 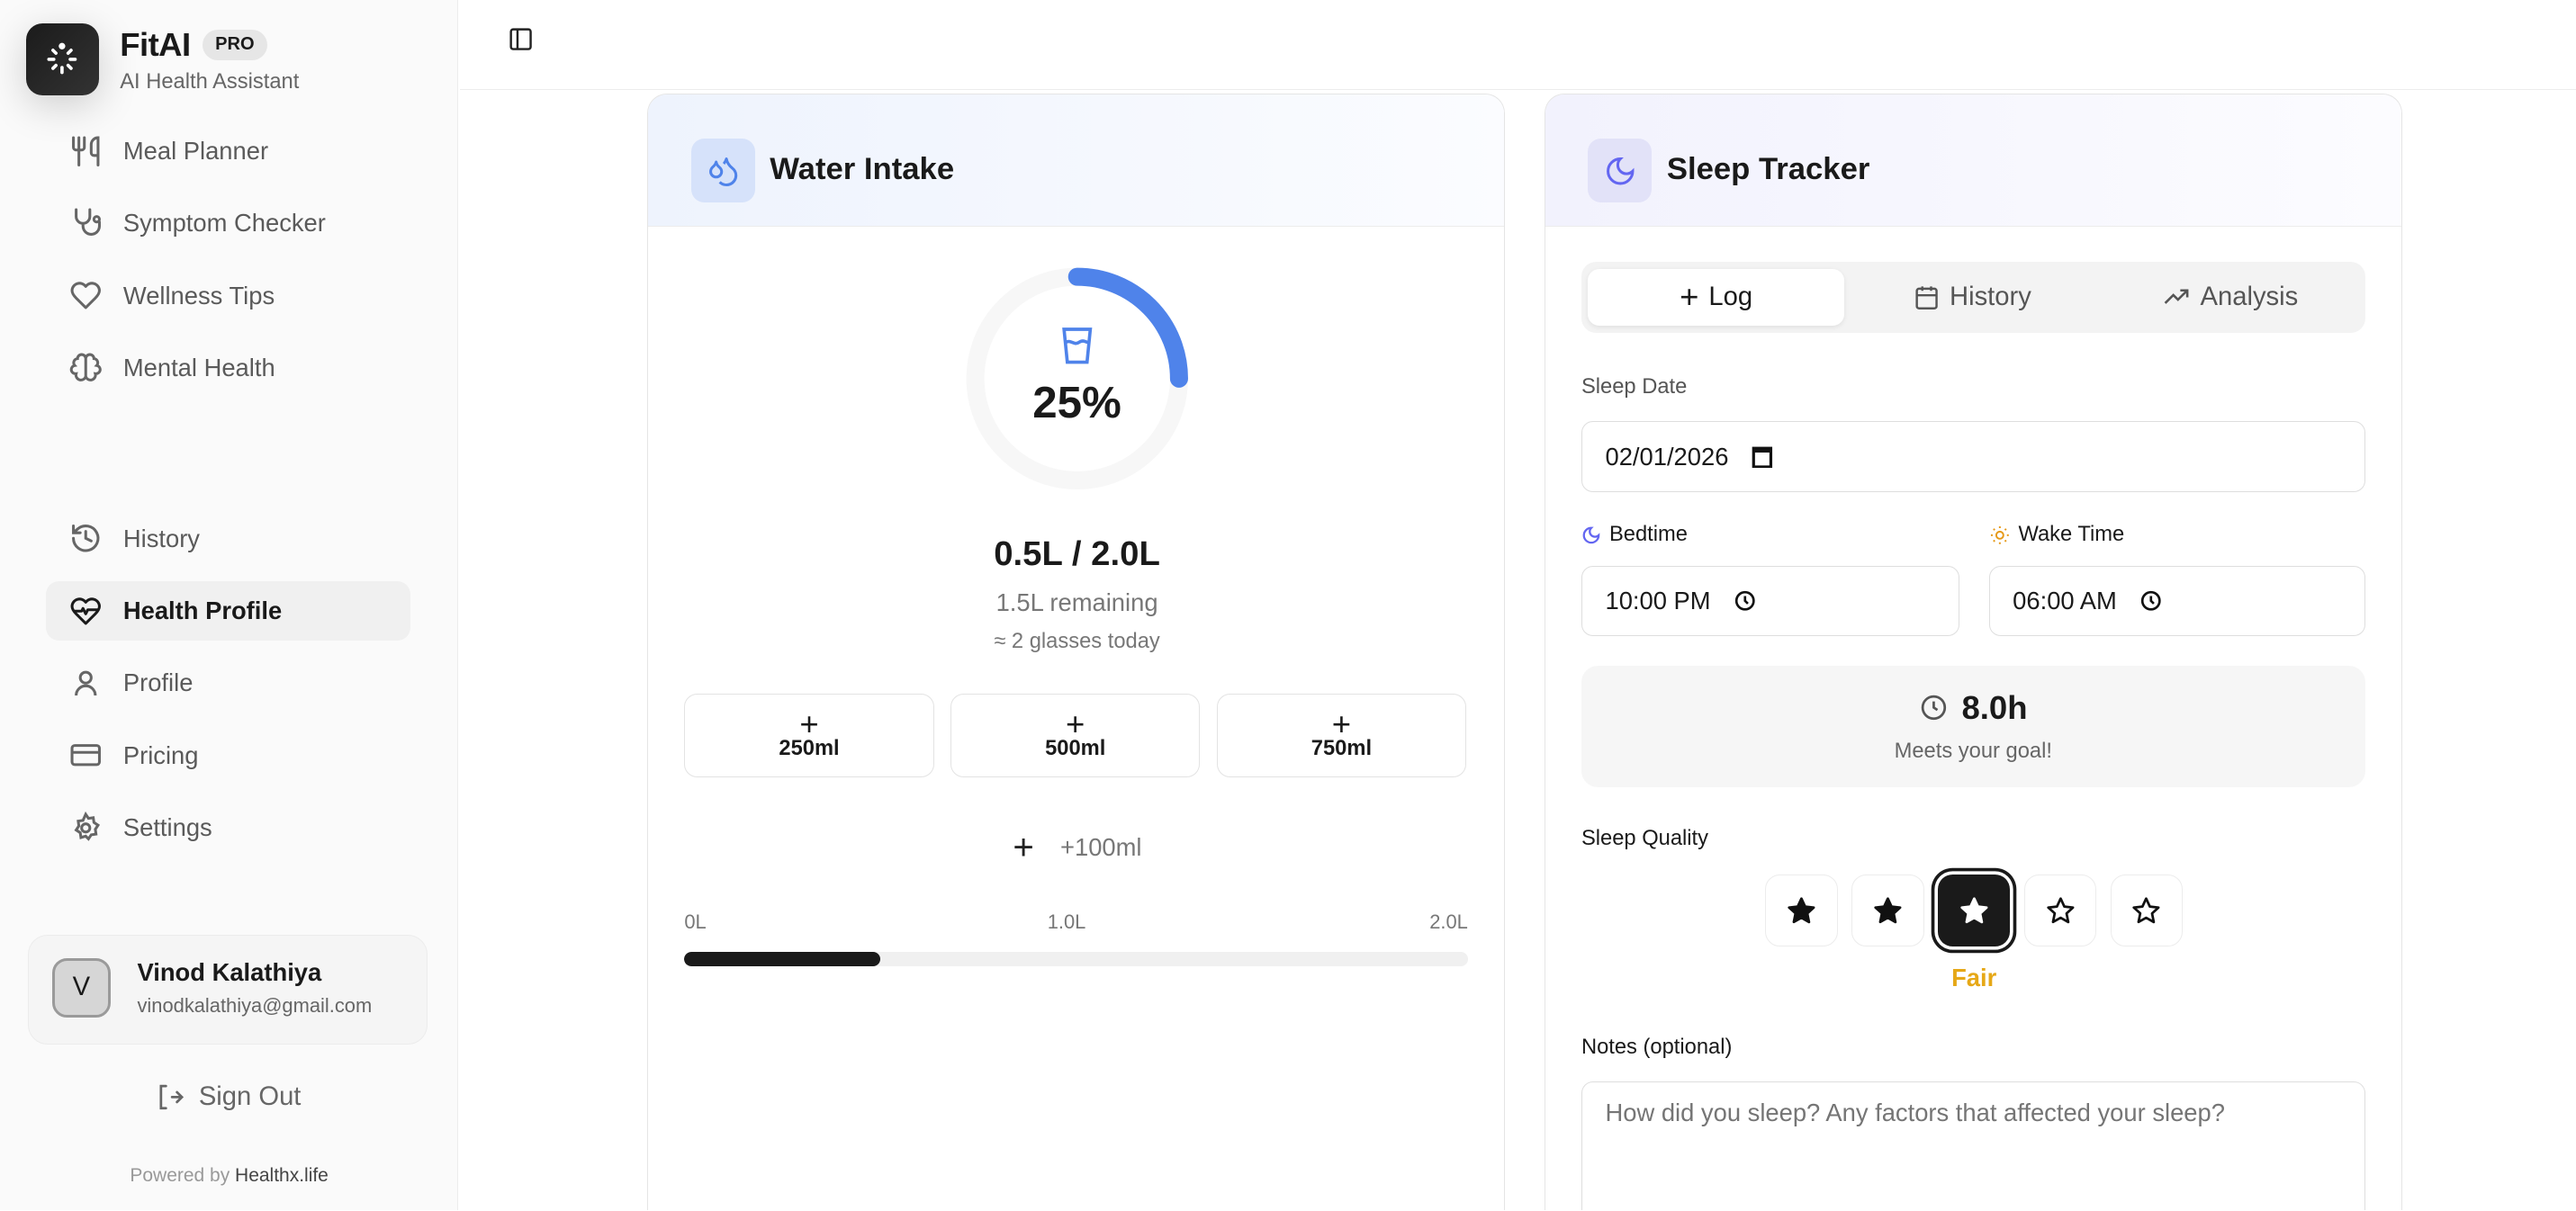 I want to click on add-500ml-button: +500ml, so click(x=1075, y=736).